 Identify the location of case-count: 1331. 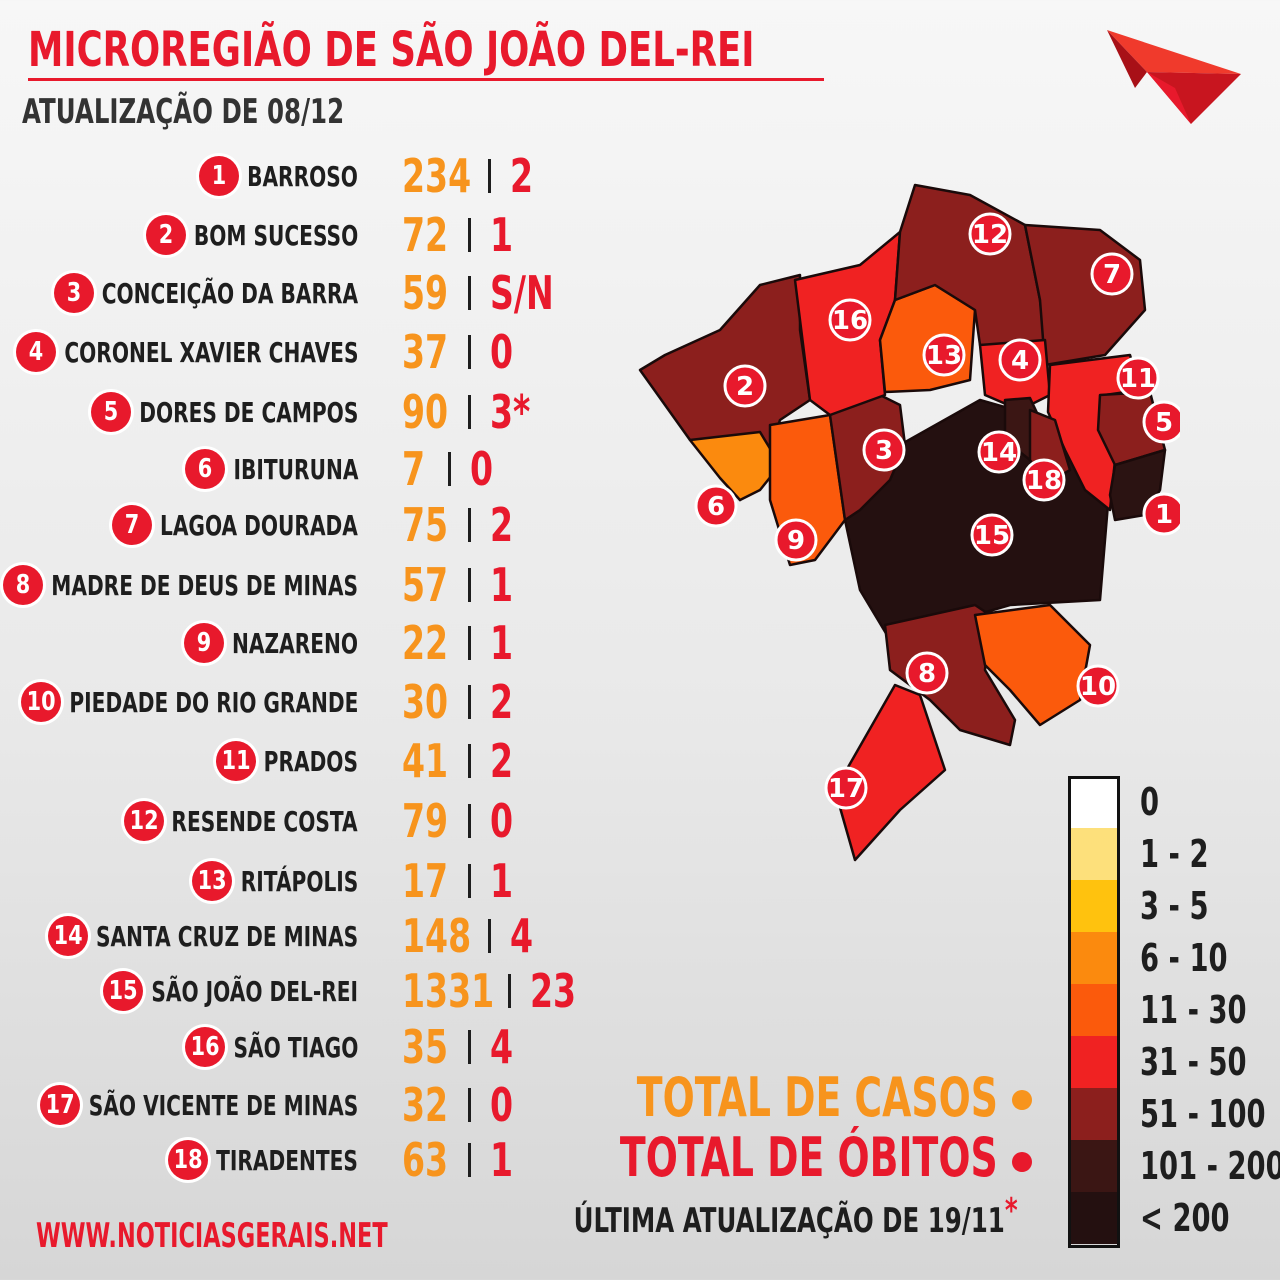
(448, 991).